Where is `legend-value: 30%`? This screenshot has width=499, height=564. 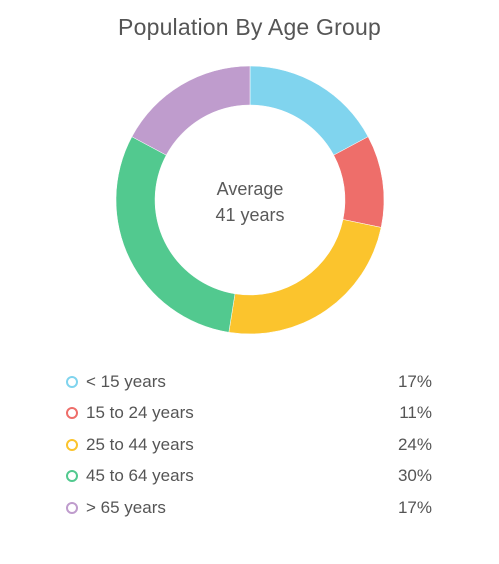
legend-value: 30% is located at coordinates (414, 476).